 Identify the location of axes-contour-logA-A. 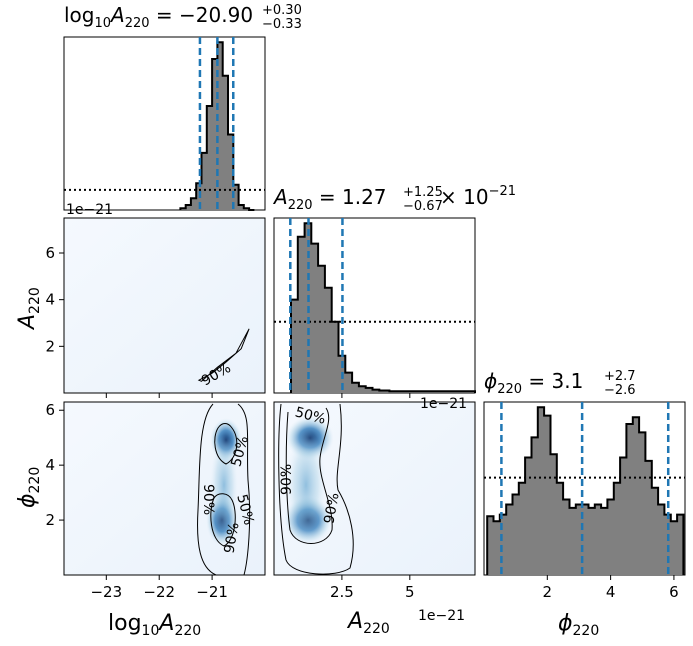
(164, 305).